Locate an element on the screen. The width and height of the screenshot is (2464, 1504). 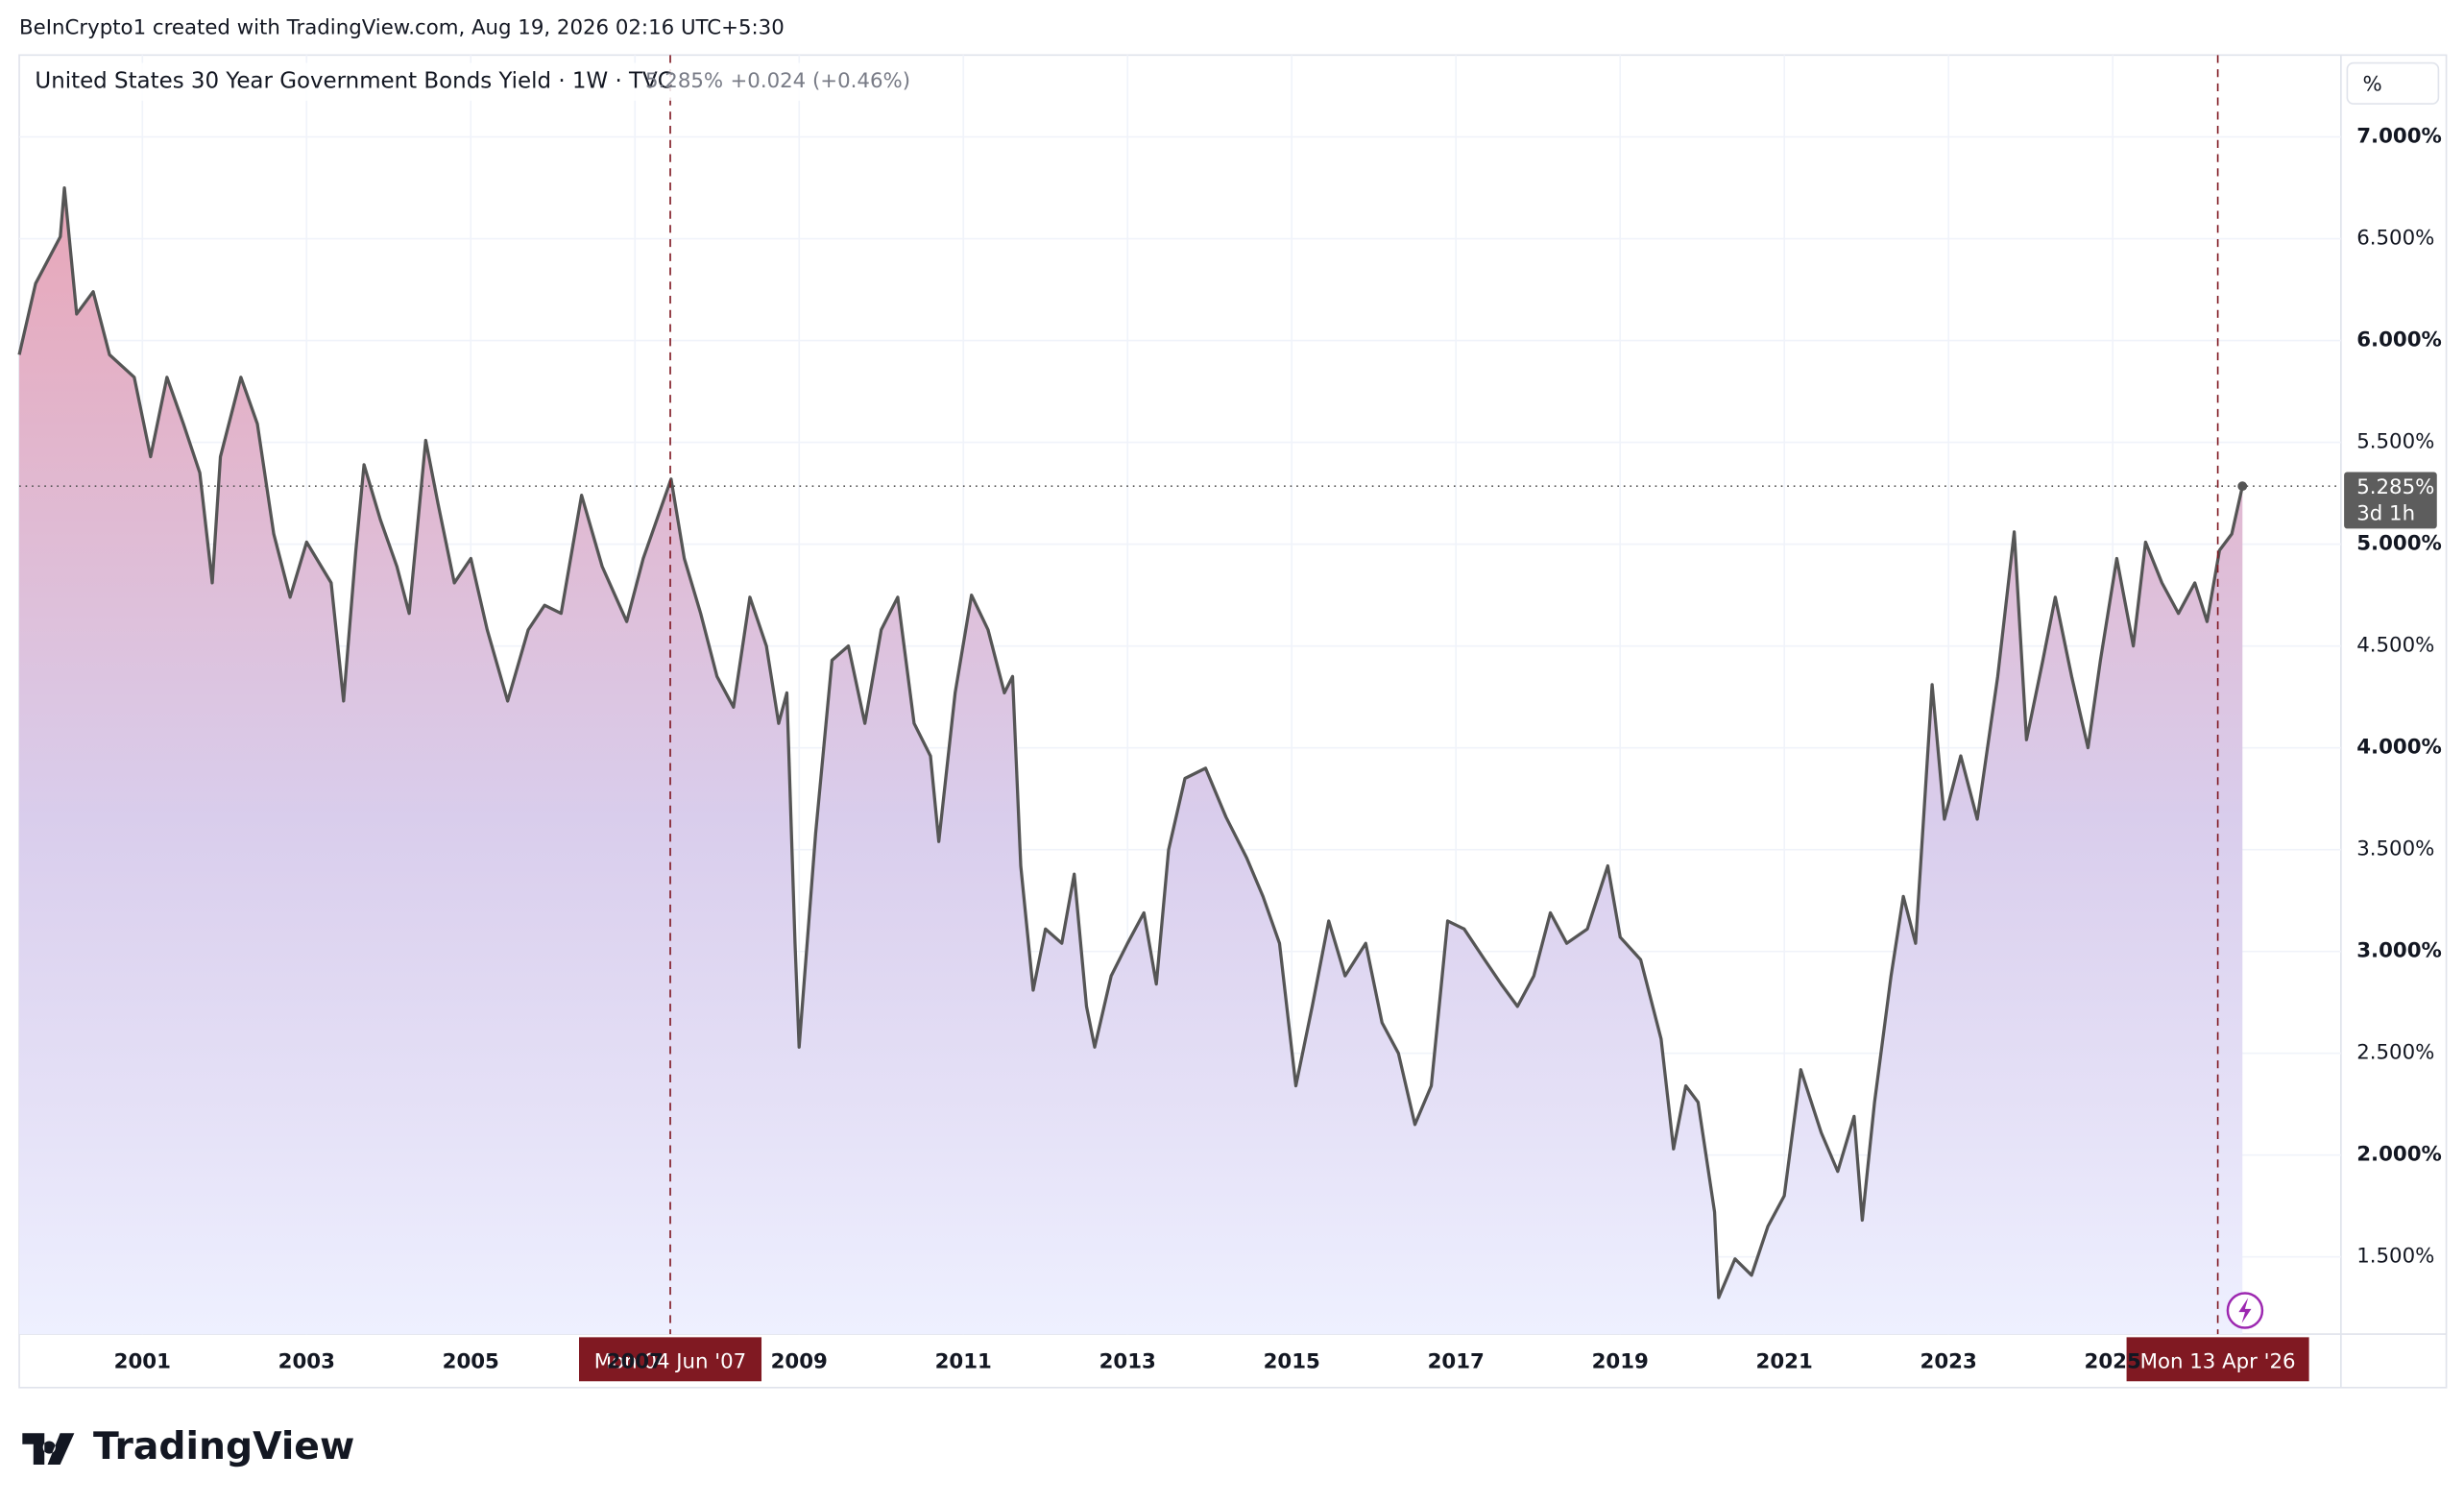
unit-button-label: % is located at coordinates (2371, 84).